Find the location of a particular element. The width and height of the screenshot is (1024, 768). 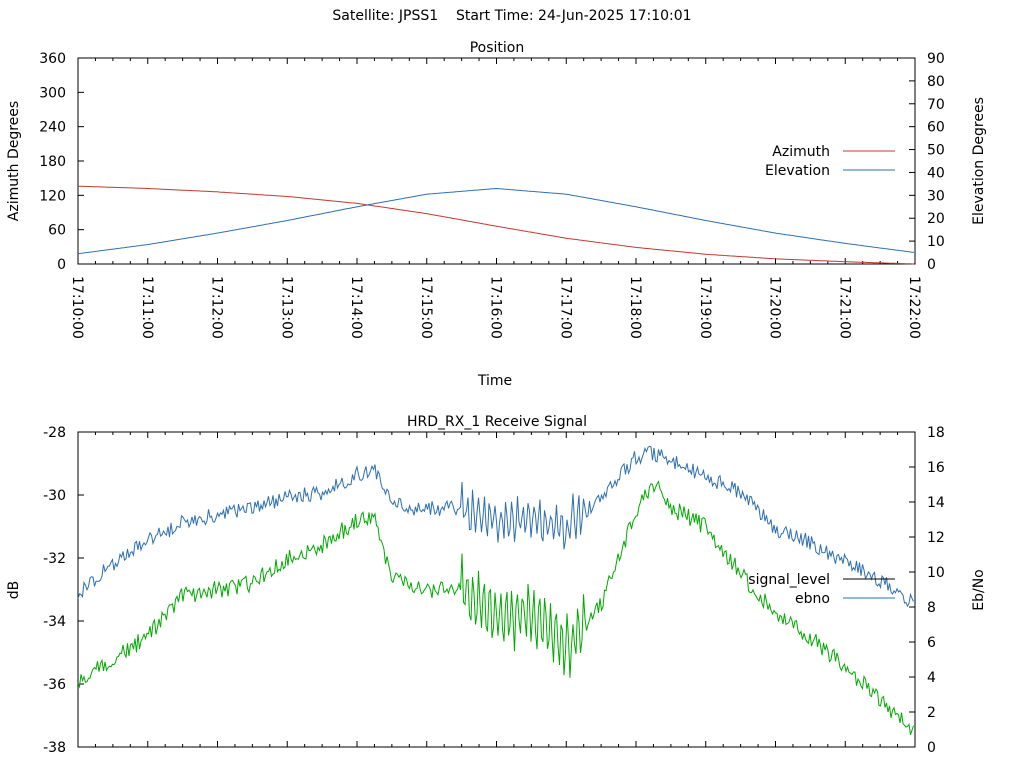

signal-y2-tick-label: 10 is located at coordinates (936, 573).